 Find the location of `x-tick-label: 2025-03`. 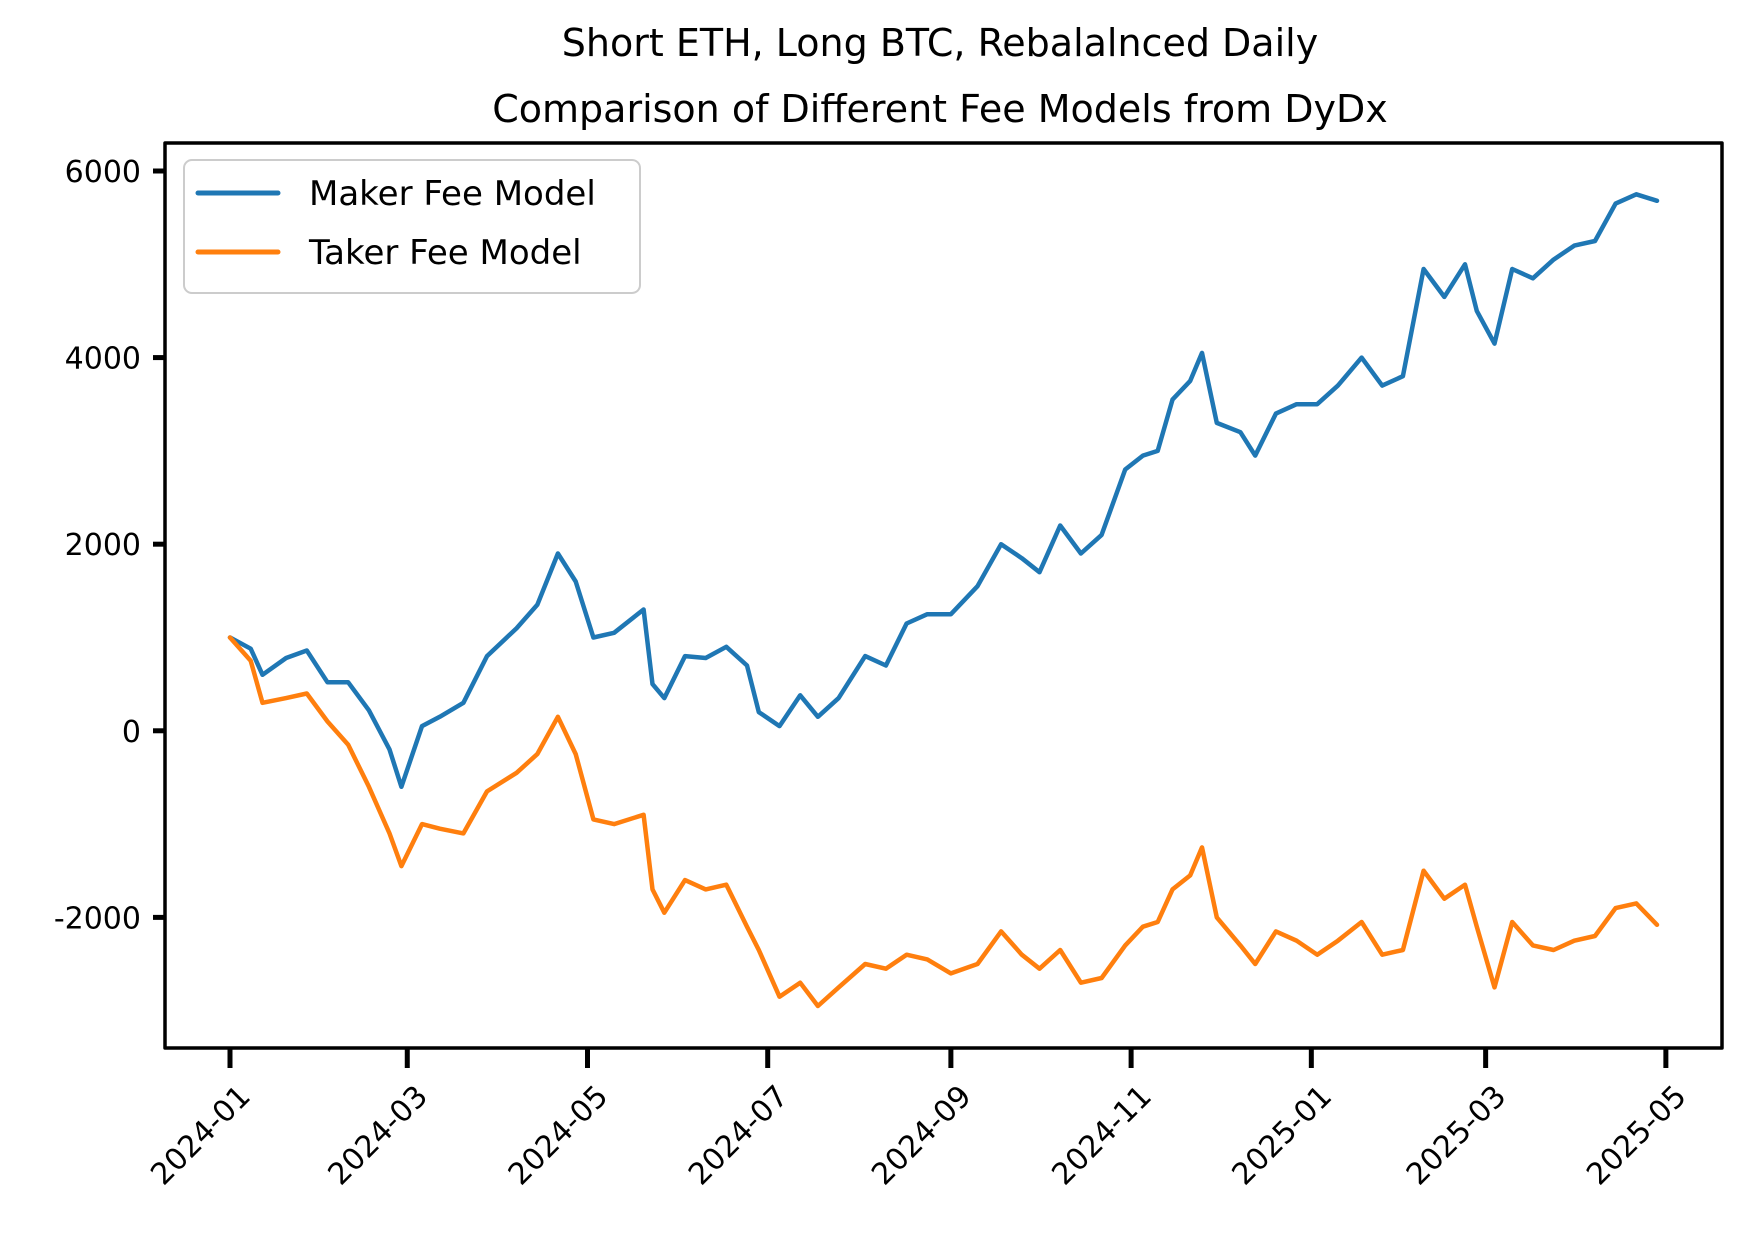

x-tick-label: 2025-03 is located at coordinates (1456, 1135).